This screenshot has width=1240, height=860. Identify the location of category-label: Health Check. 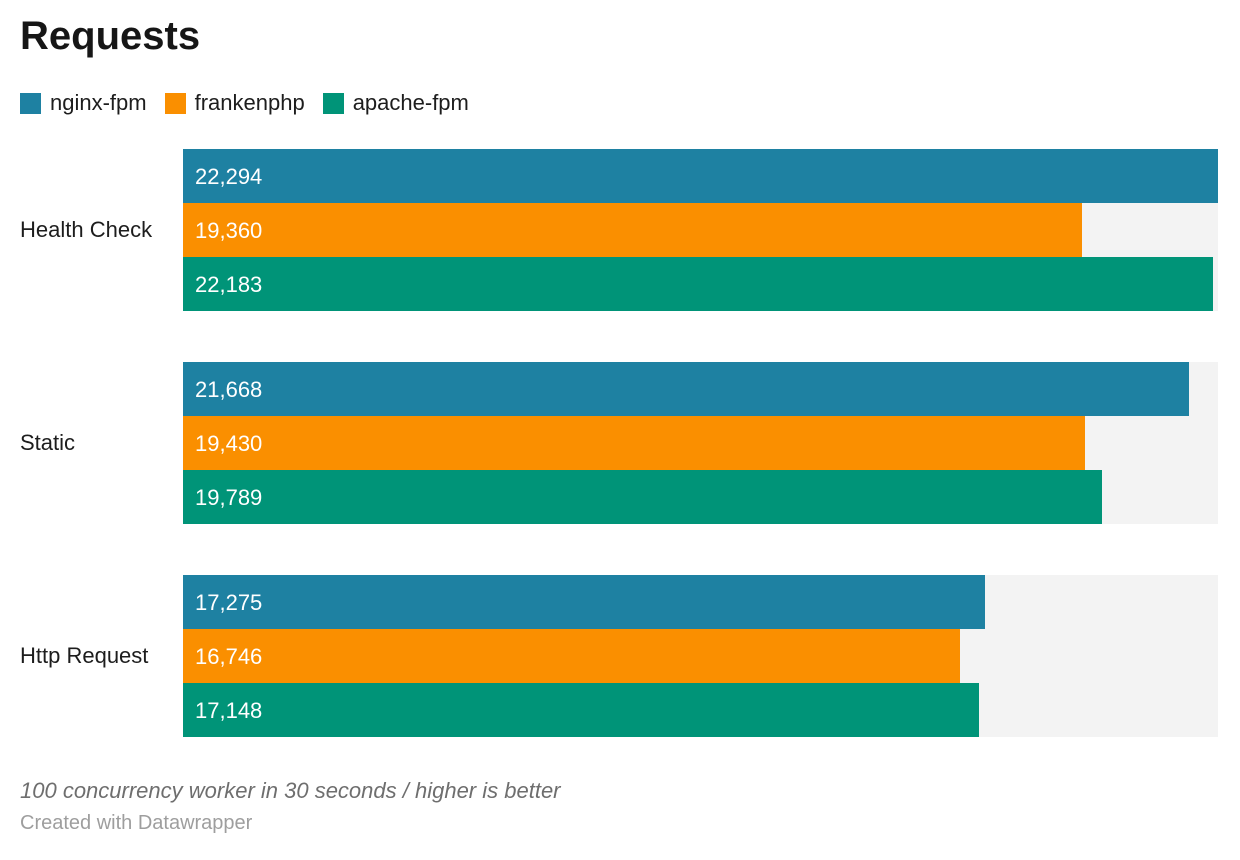
(86, 229).